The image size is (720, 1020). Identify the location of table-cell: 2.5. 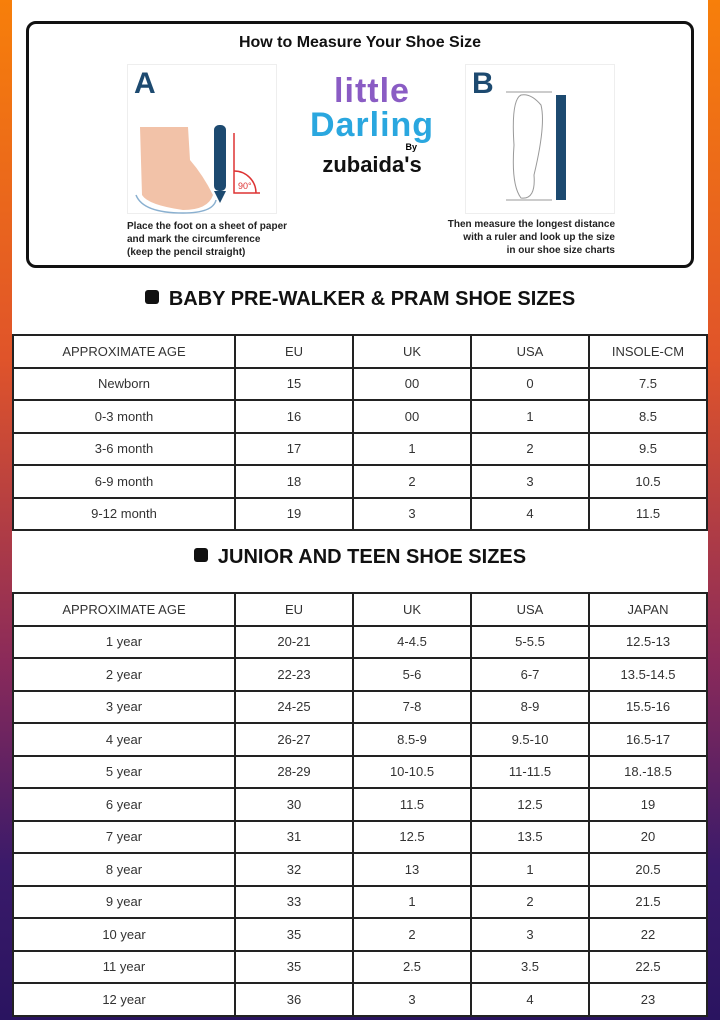
(412, 966).